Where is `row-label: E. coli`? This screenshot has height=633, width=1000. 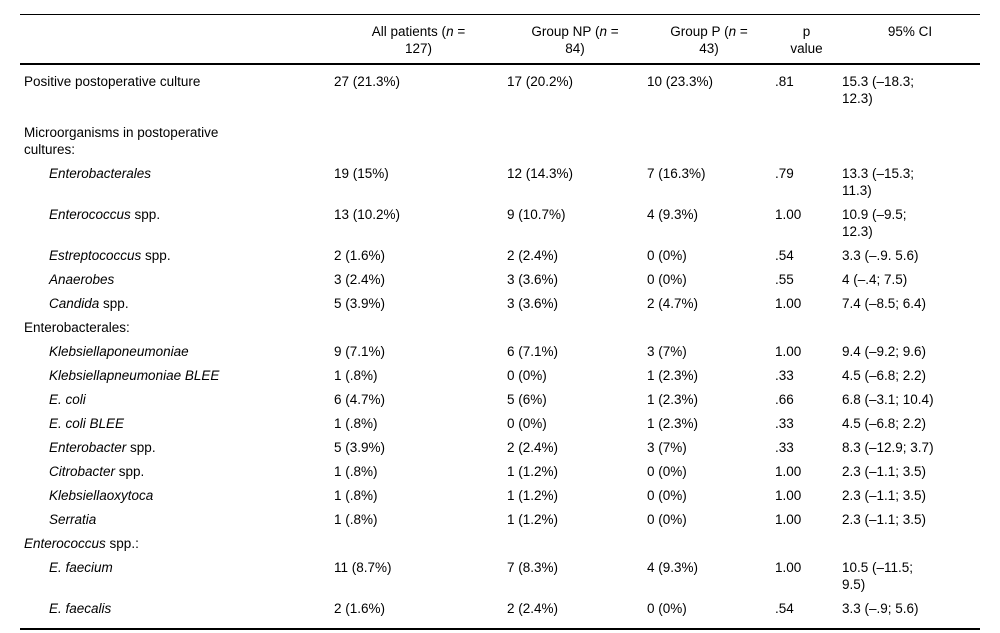
row-label: E. coli is located at coordinates (176, 400).